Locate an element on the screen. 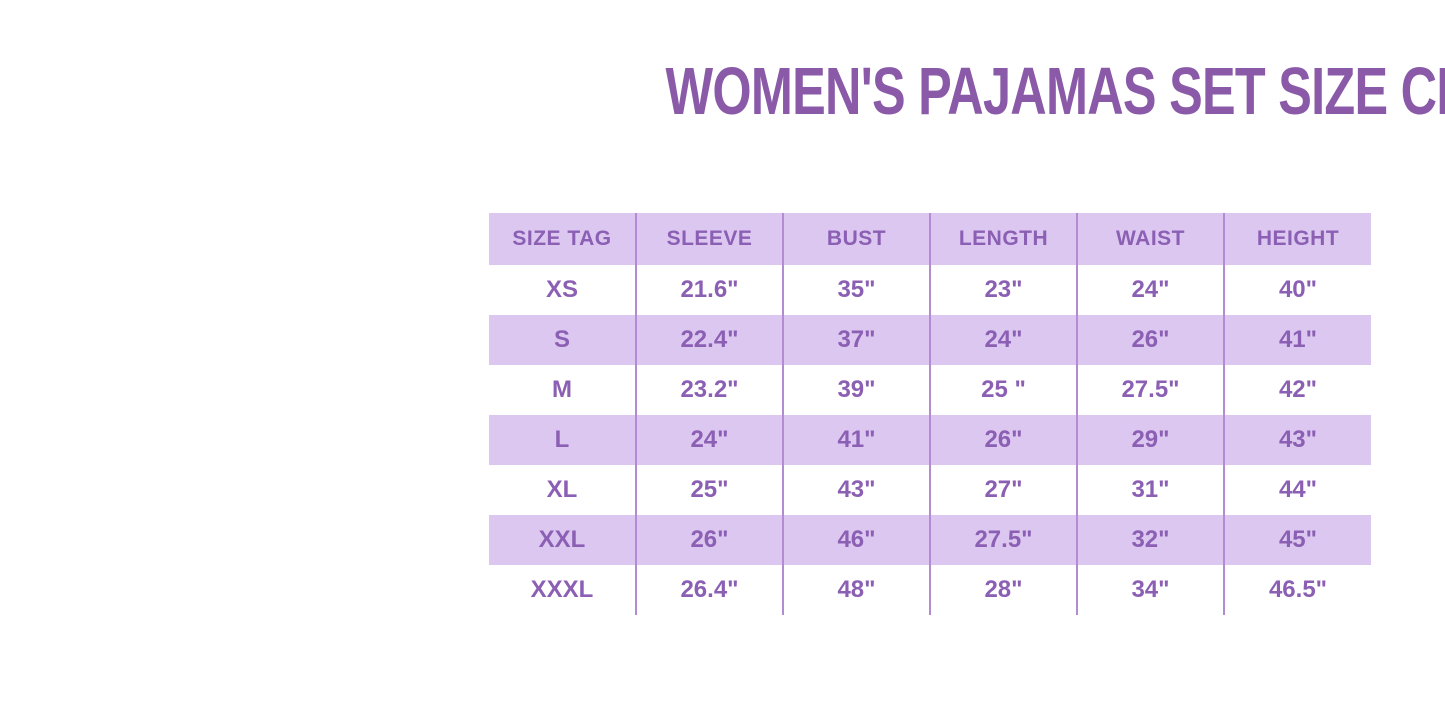 This screenshot has height=723, width=1445. measurement-cell: 37" is located at coordinates (856, 340).